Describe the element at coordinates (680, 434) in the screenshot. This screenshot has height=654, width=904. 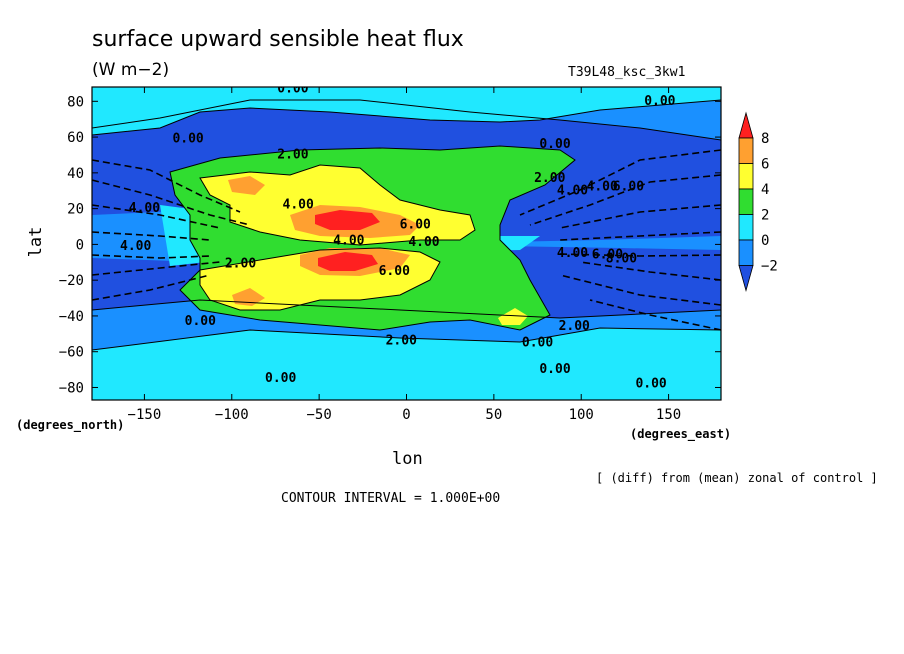
I see `x-unit-label: (degrees_east)` at that location.